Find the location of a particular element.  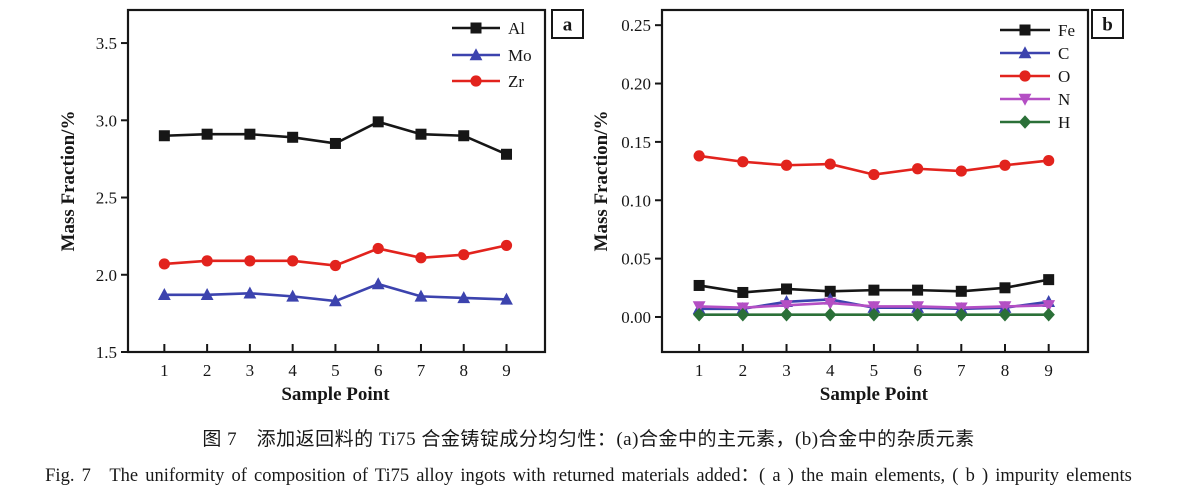

svg-text: 3.0 is located at coordinates (106, 120).